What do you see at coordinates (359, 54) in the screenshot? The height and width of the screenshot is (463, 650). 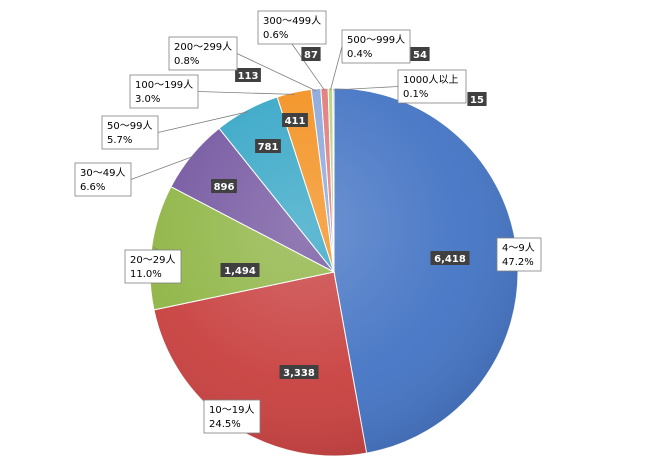 I see `slice-percent-label: 0.4%` at bounding box center [359, 54].